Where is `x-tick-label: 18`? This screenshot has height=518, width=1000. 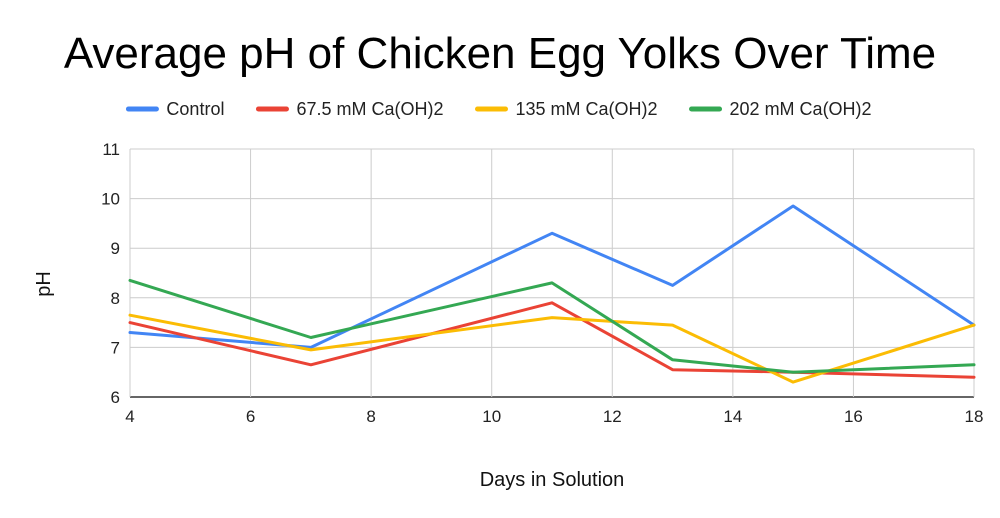
x-tick-label: 18 is located at coordinates (974, 416).